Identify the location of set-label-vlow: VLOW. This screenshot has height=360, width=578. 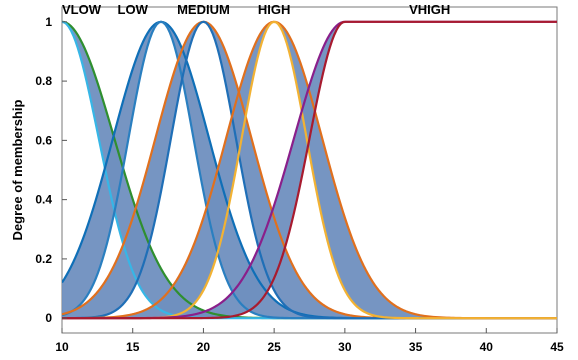
(82, 9).